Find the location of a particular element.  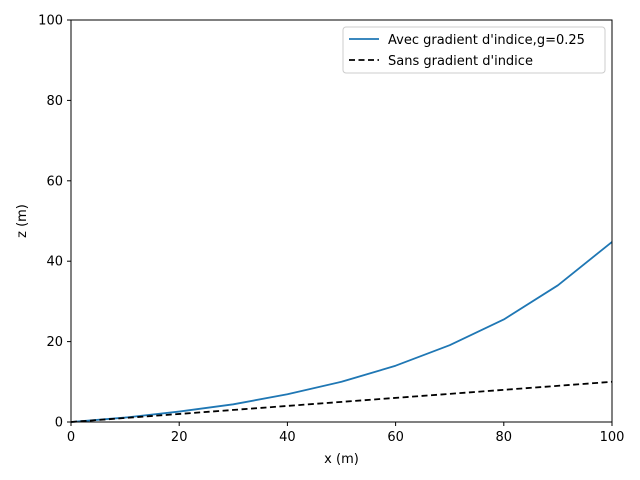

y-axis-label: z (m) is located at coordinates (22, 221).